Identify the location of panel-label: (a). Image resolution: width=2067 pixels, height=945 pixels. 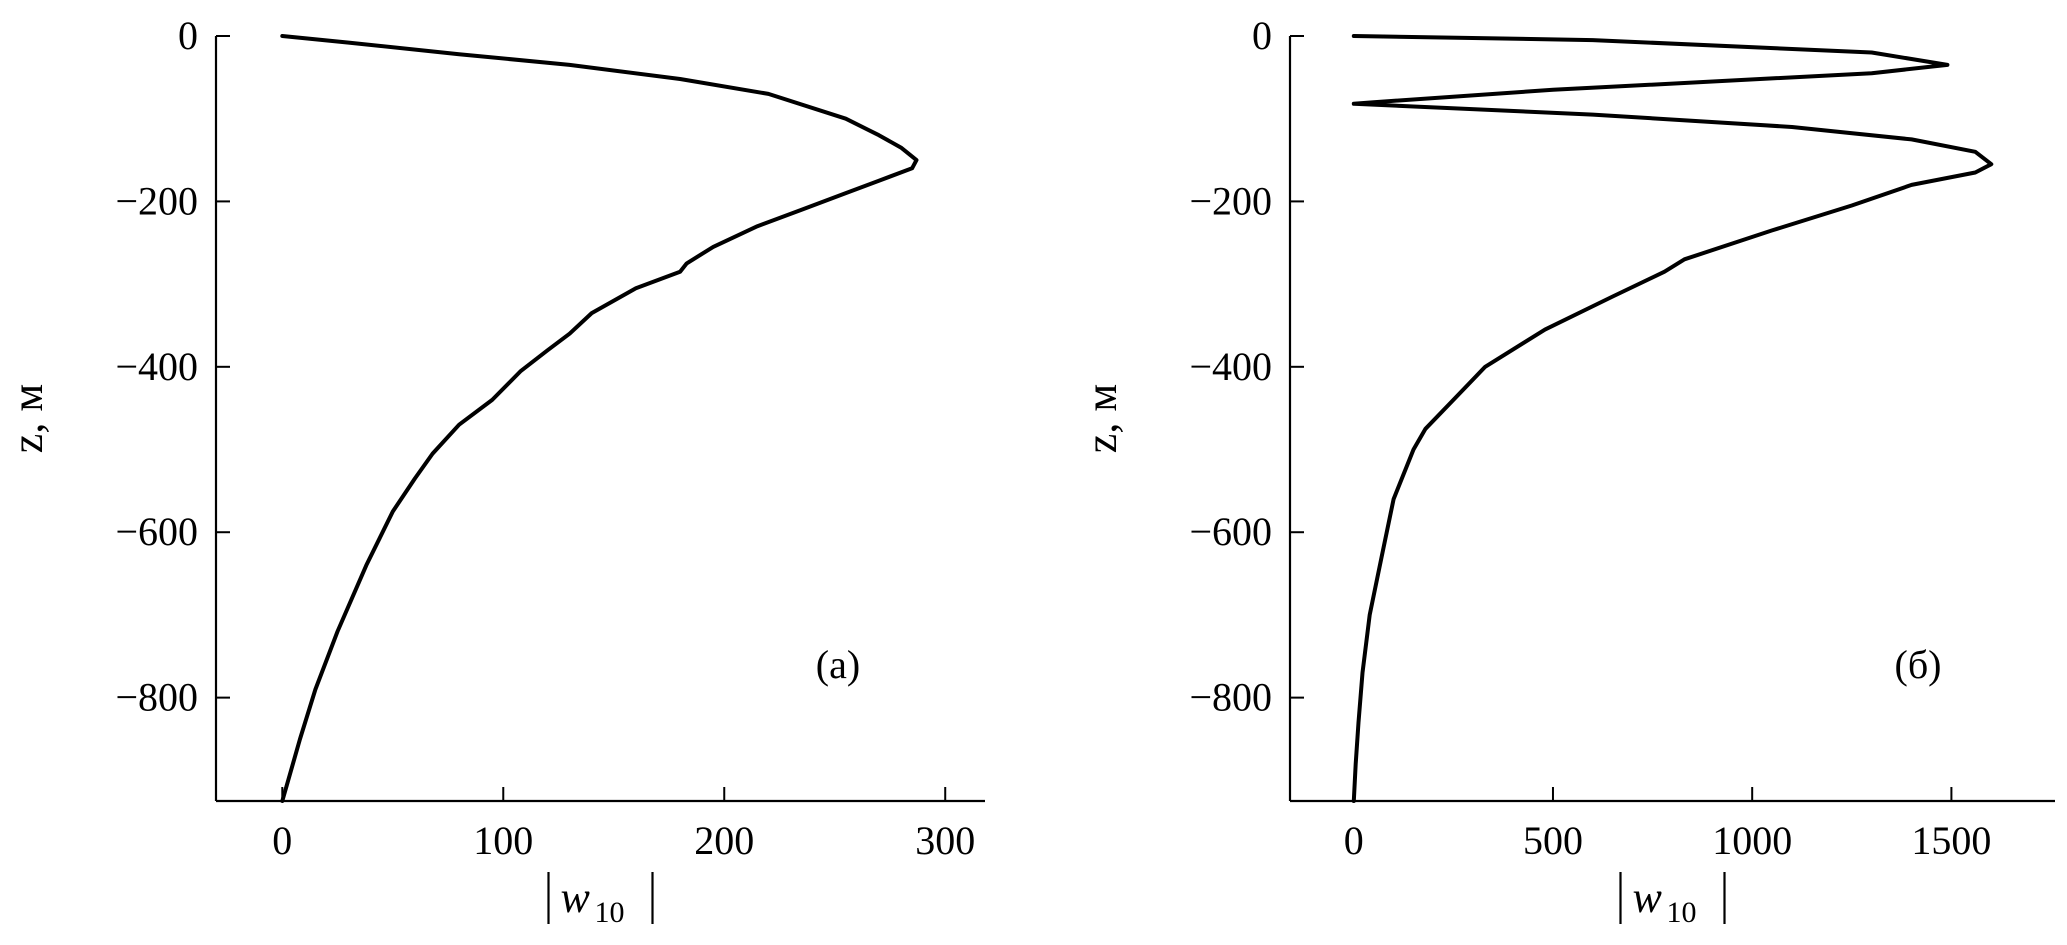
(838, 664).